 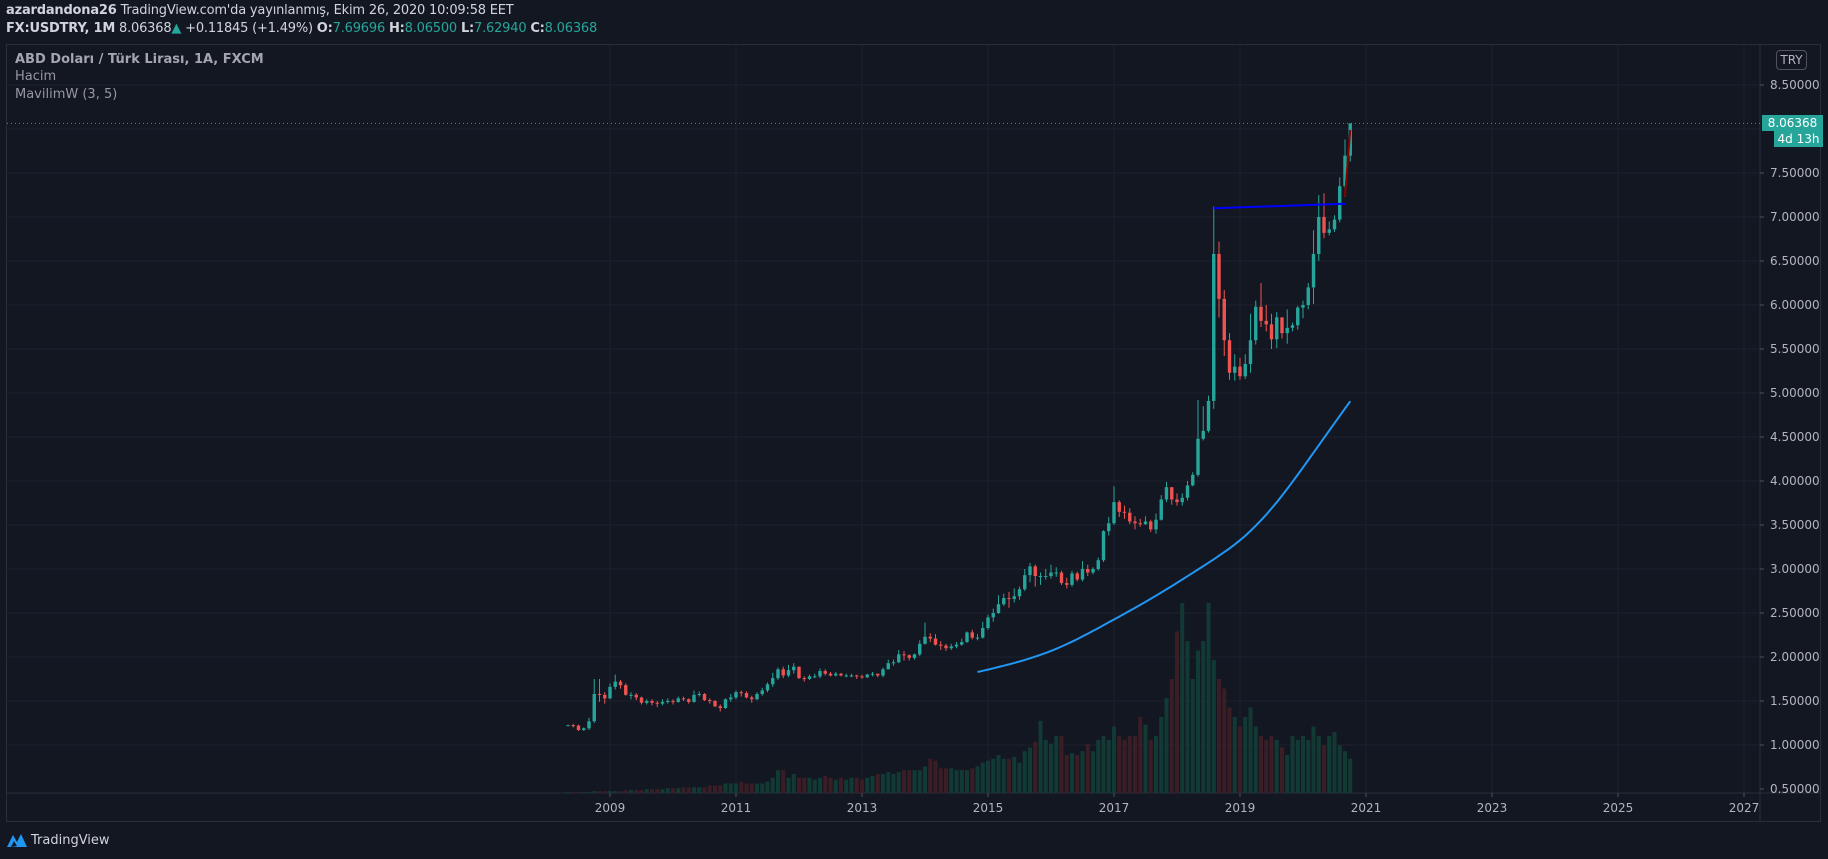 What do you see at coordinates (1795, 745) in the screenshot?
I see `price-axis-label: 1.00000` at bounding box center [1795, 745].